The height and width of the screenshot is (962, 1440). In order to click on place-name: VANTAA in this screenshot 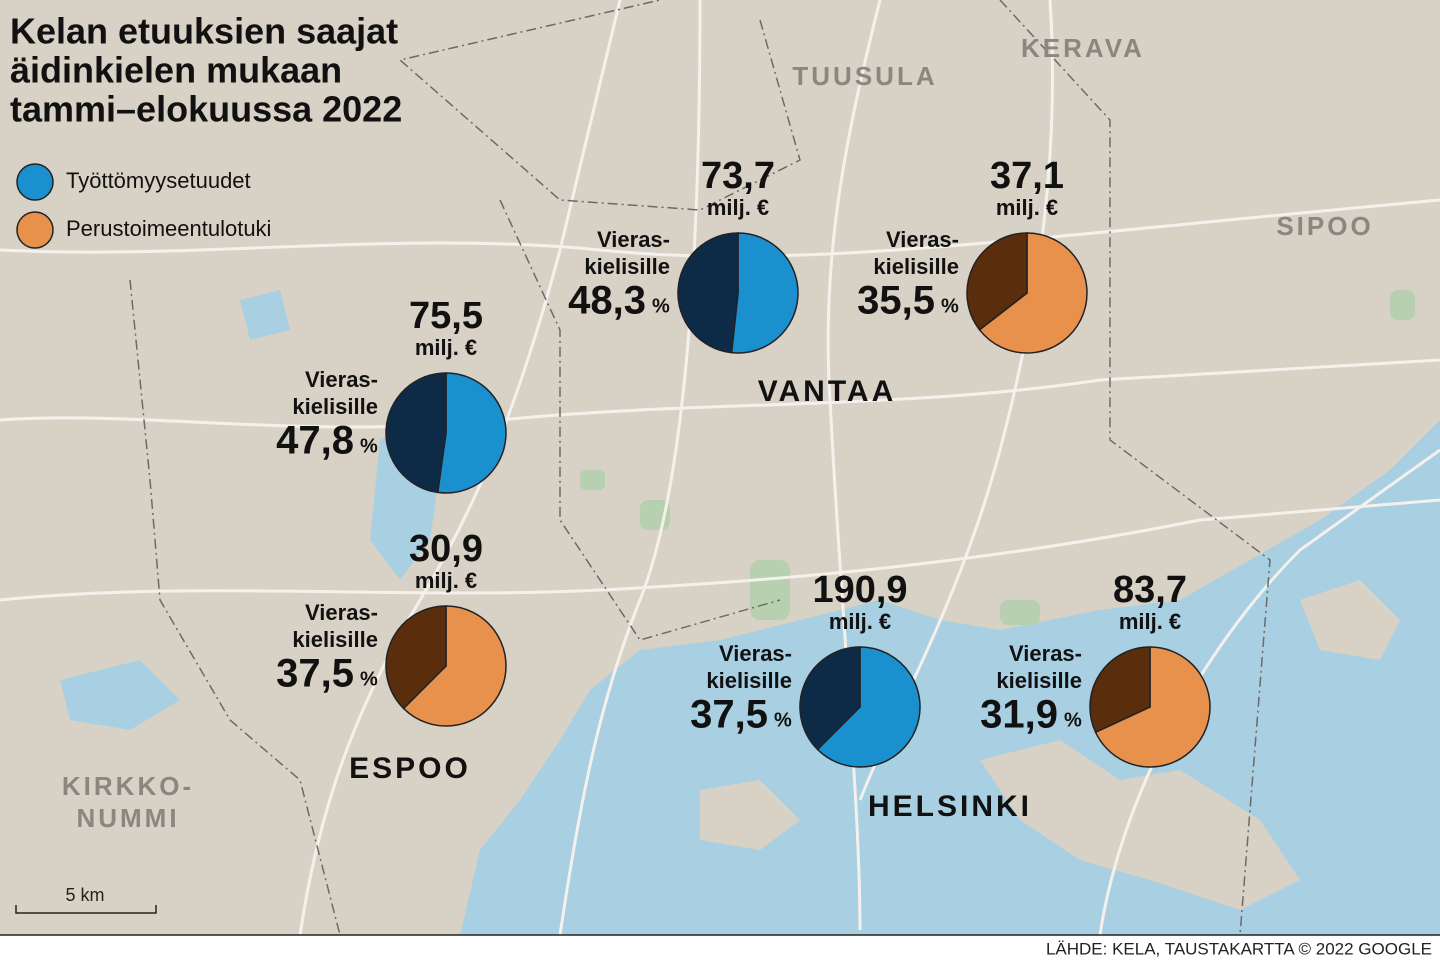, I will do `click(827, 391)`.